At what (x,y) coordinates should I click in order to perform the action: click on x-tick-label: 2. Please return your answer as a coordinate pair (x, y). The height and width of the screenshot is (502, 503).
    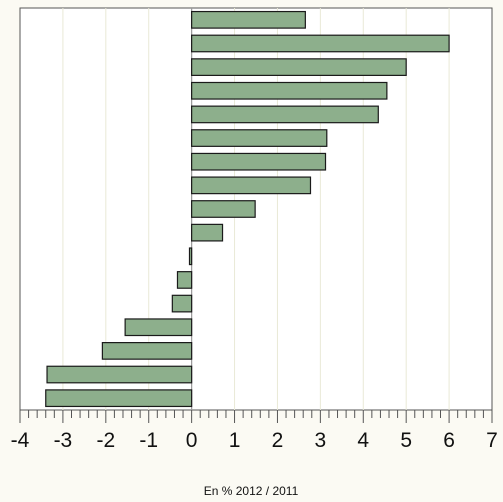
    Looking at the image, I should click on (278, 440).